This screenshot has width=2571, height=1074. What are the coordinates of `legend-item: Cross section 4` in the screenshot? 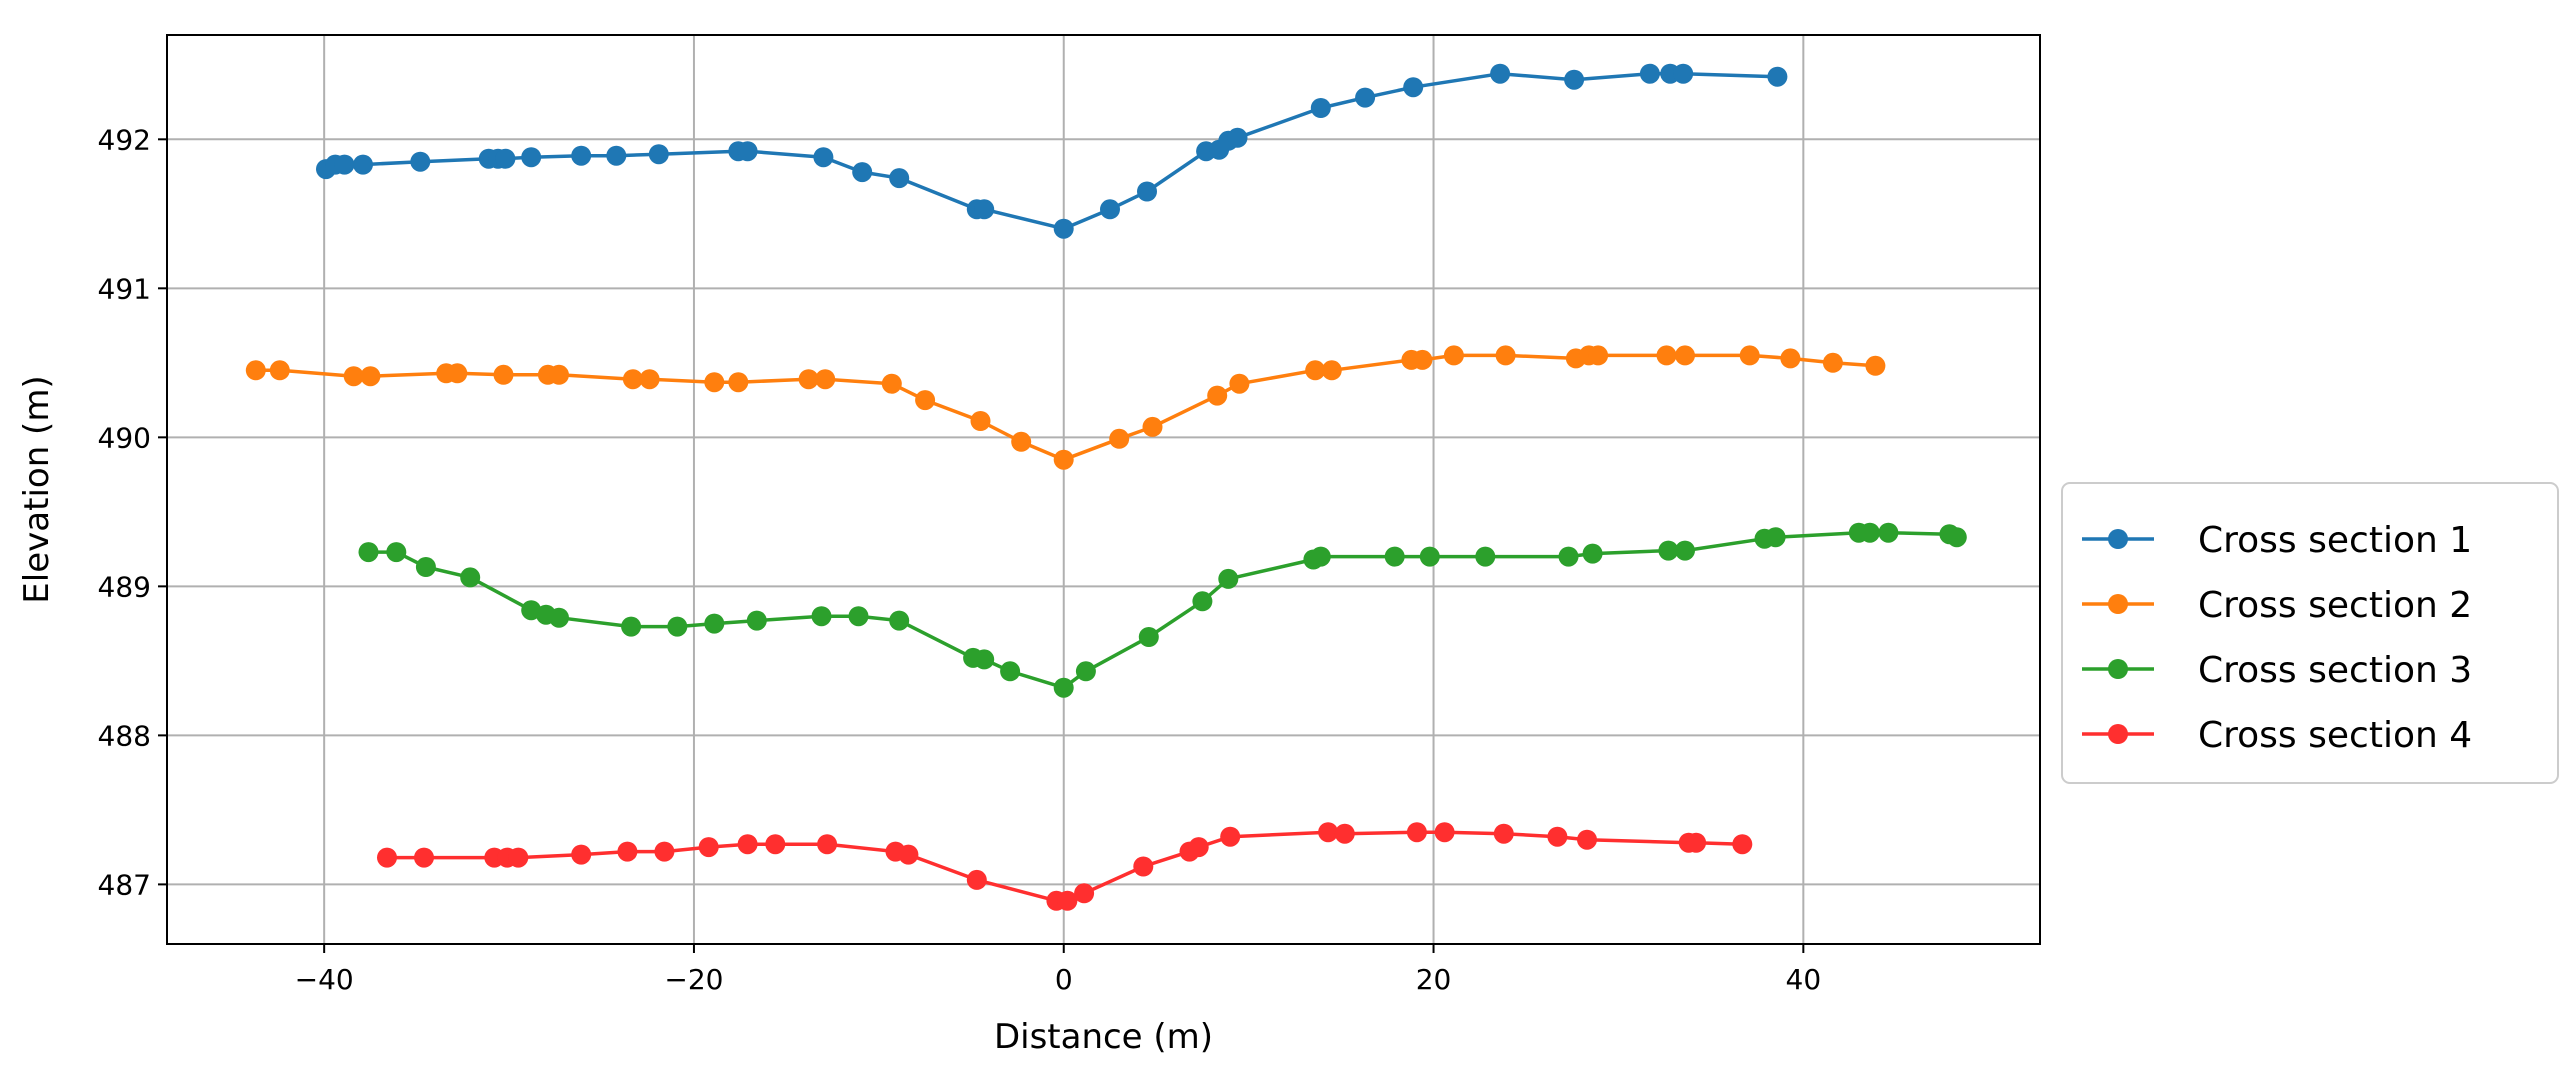 It's located at (2277, 735).